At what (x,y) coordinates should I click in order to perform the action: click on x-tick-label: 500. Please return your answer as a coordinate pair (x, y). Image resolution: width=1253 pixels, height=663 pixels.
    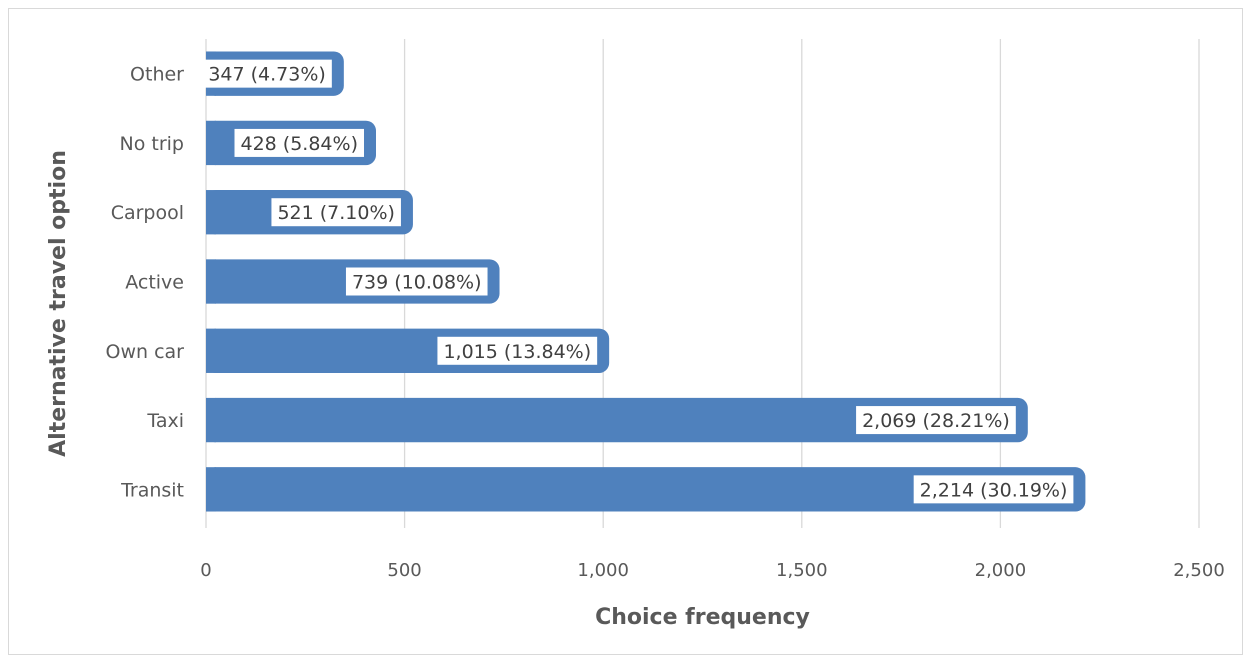
    Looking at the image, I should click on (404, 570).